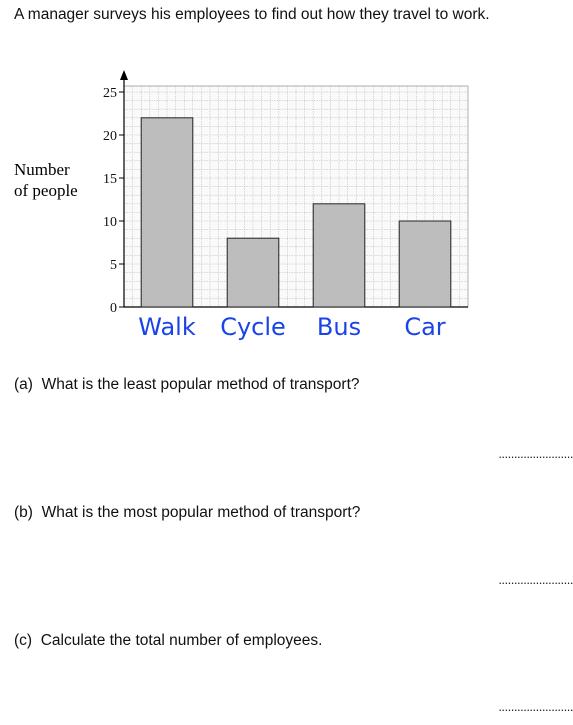 The height and width of the screenshot is (725, 573). What do you see at coordinates (113, 308) in the screenshot?
I see `y-tick-label: 0` at bounding box center [113, 308].